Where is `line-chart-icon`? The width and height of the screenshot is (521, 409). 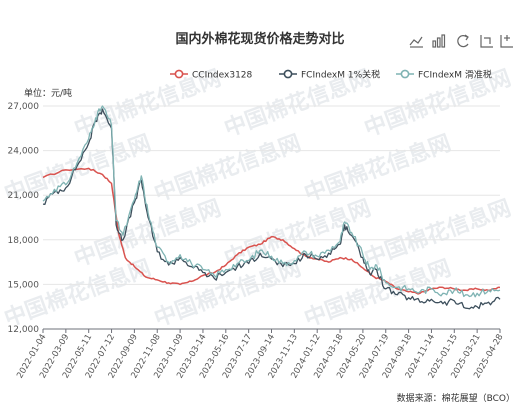
line-chart-icon is located at coordinates (416, 42).